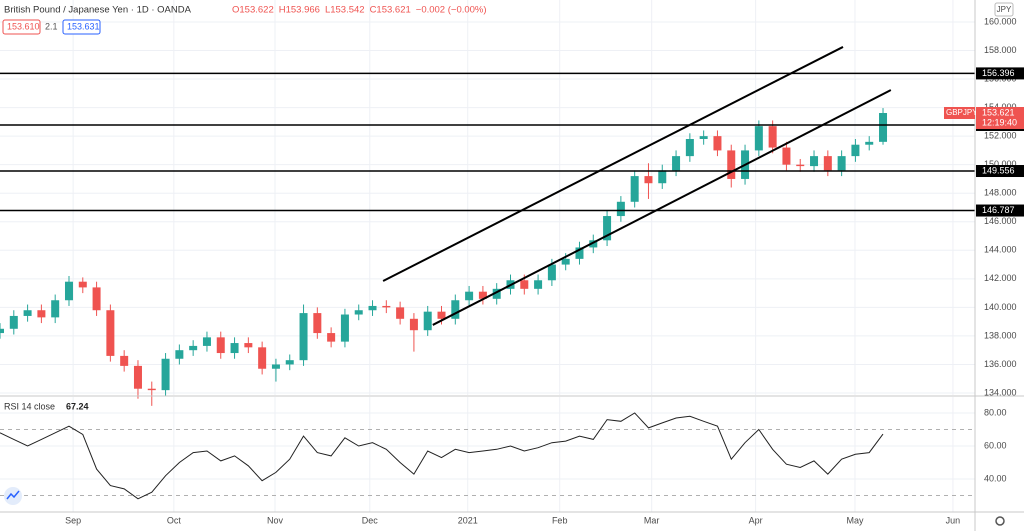 The image size is (1024, 531). Describe the element at coordinates (652, 520) in the screenshot. I see `x-tick-label: Mar` at that location.